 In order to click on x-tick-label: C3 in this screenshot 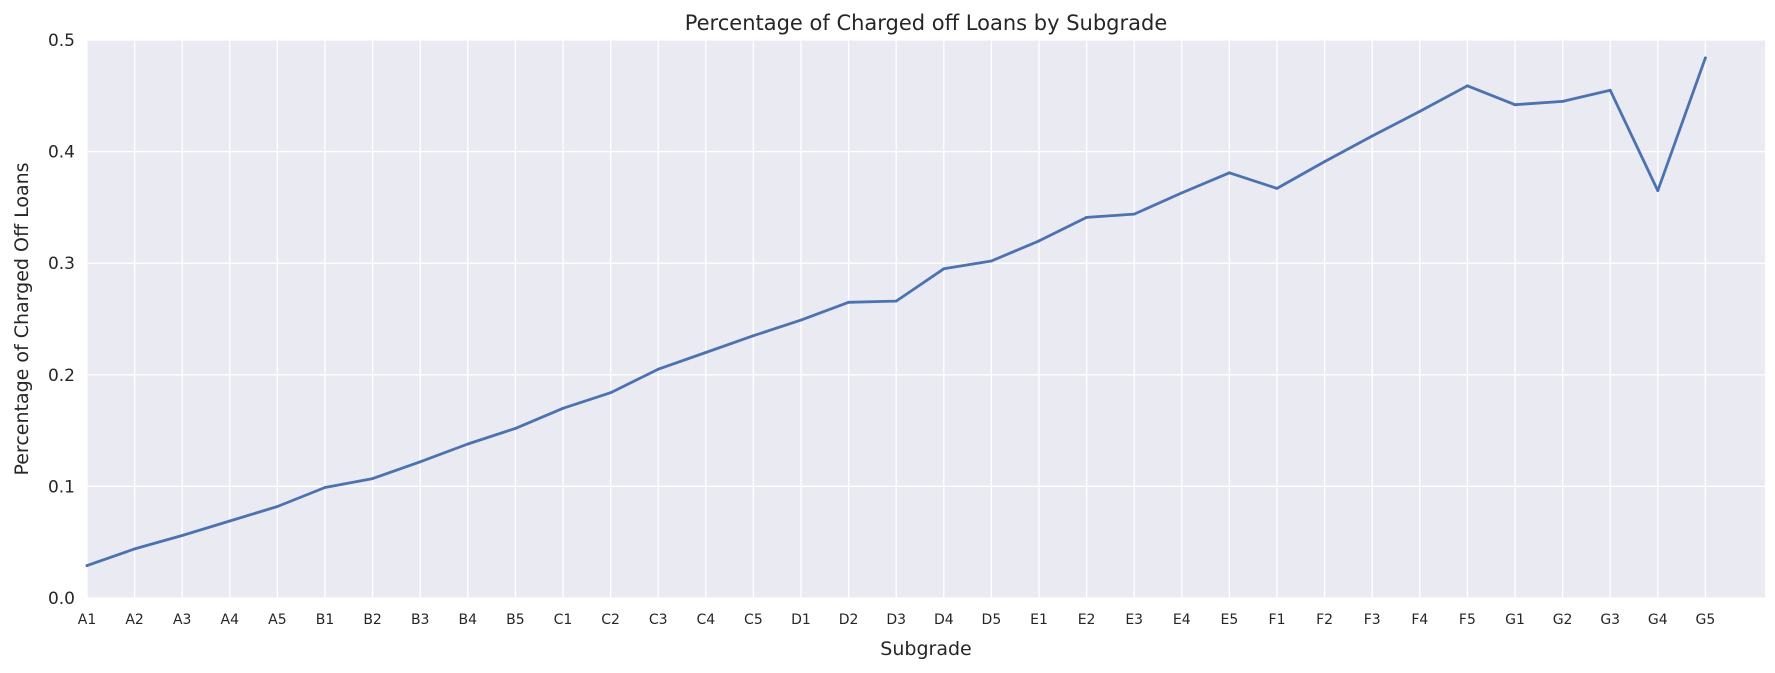, I will do `click(658, 620)`.